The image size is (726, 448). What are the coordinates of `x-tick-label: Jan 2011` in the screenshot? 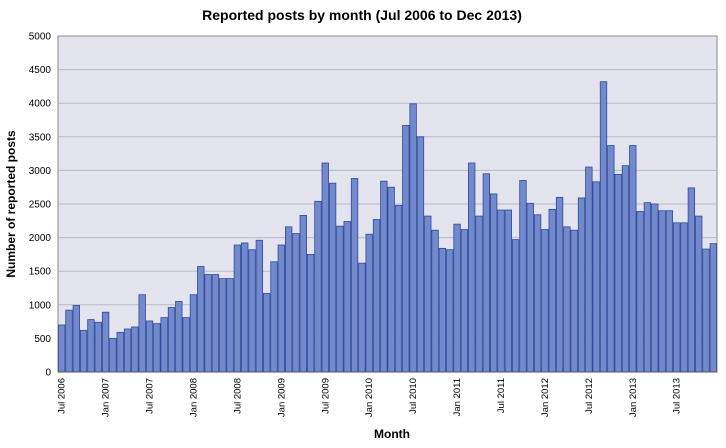 It's located at (457, 397).